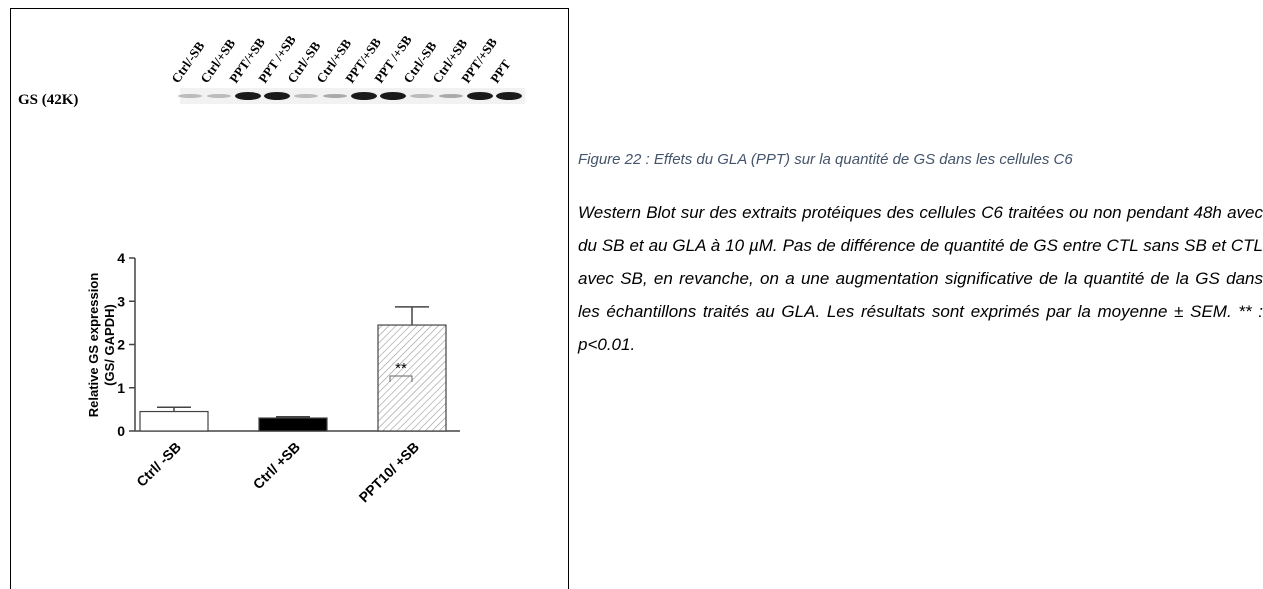 The width and height of the screenshot is (1263, 589). I want to click on y-tick-label: 2, so click(121, 345).